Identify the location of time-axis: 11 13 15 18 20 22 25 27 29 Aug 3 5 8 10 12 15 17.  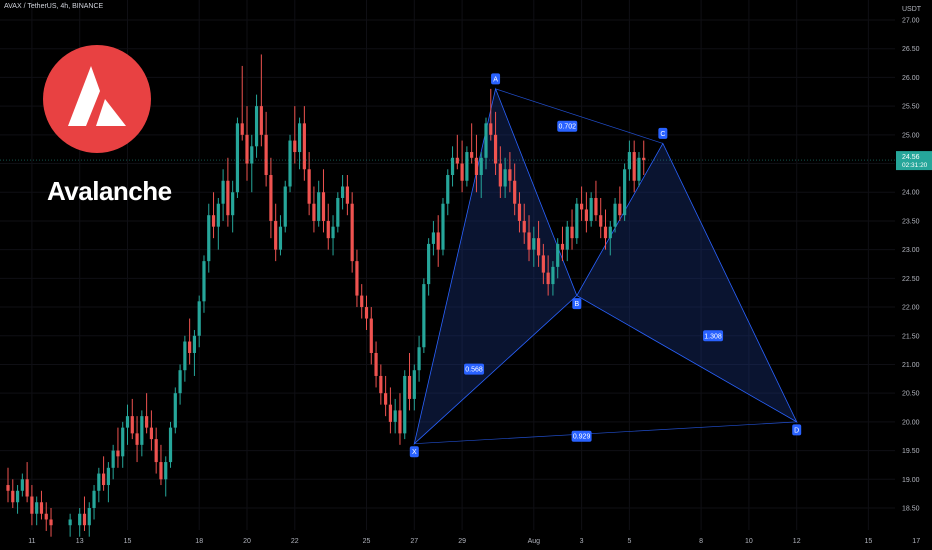
(474, 541).